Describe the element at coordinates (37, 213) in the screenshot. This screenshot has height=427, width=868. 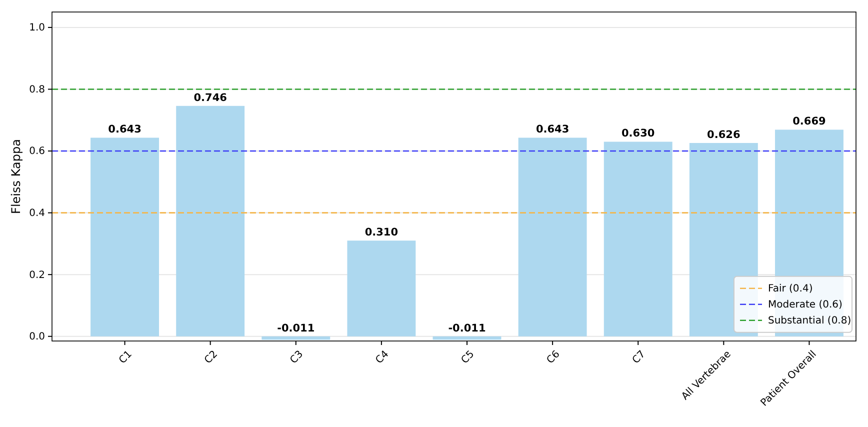
I see `y-tick-label: 0.4` at that location.